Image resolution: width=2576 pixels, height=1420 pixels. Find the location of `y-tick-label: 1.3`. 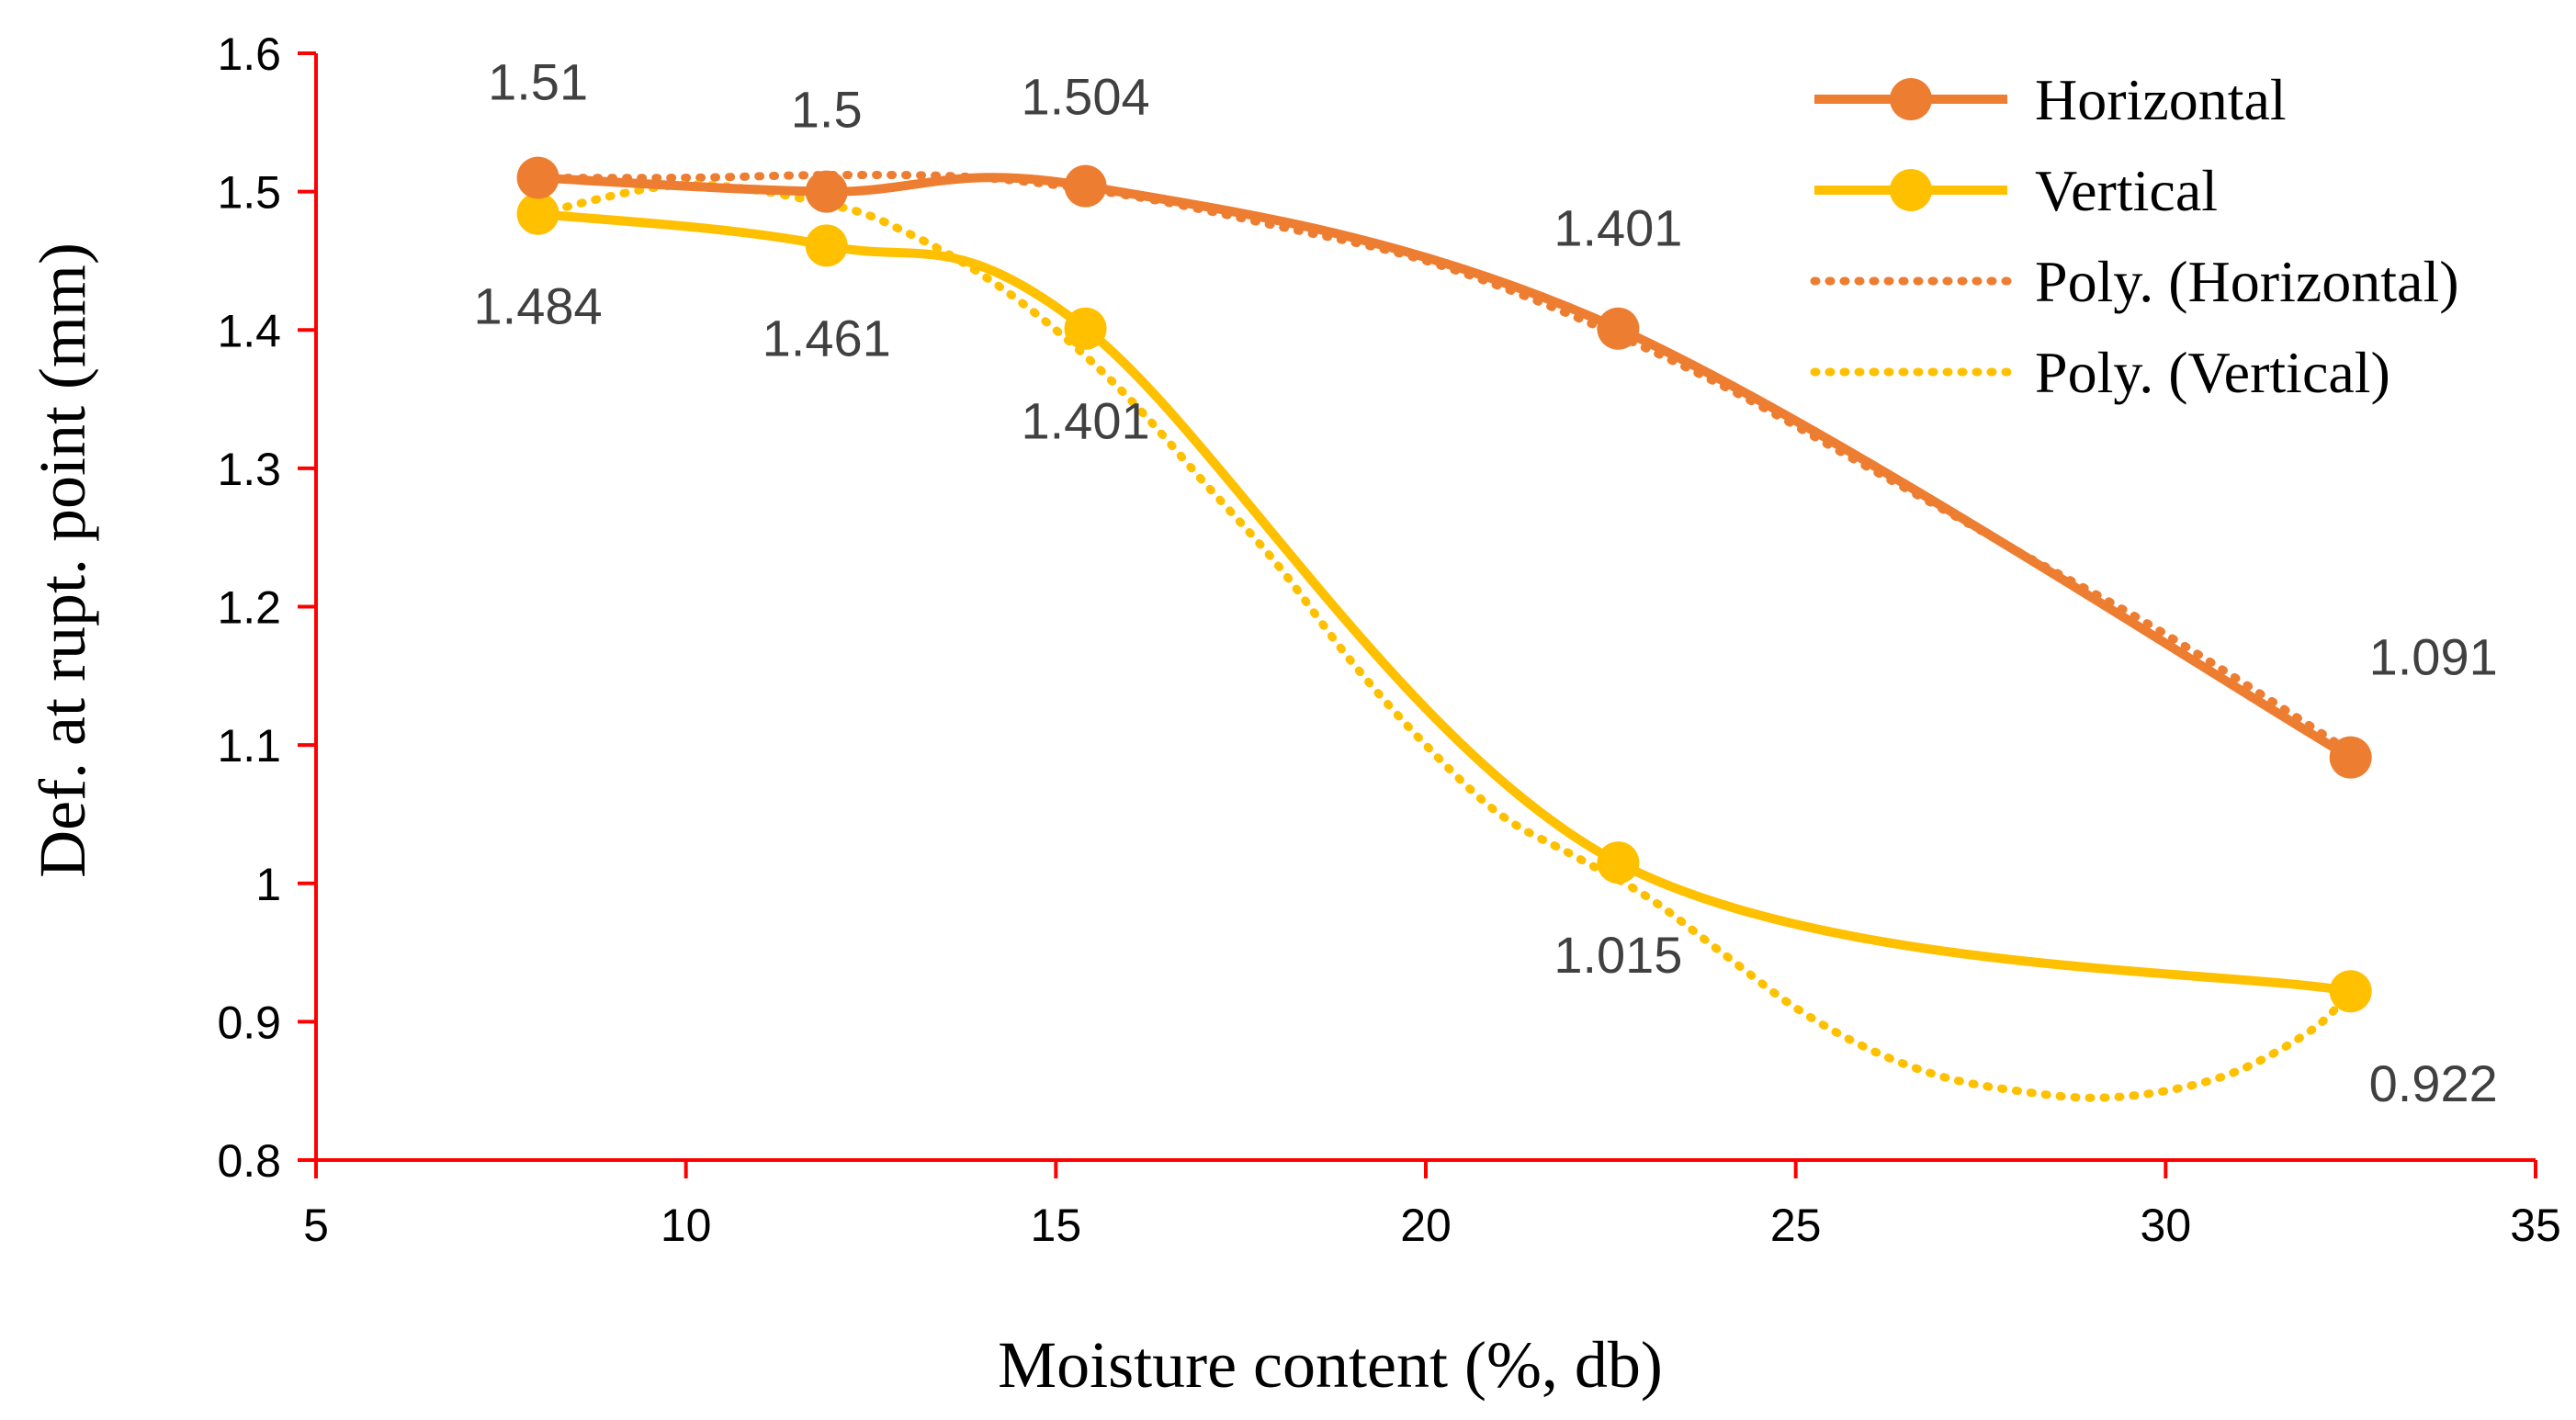

y-tick-label: 1.3 is located at coordinates (249, 470).